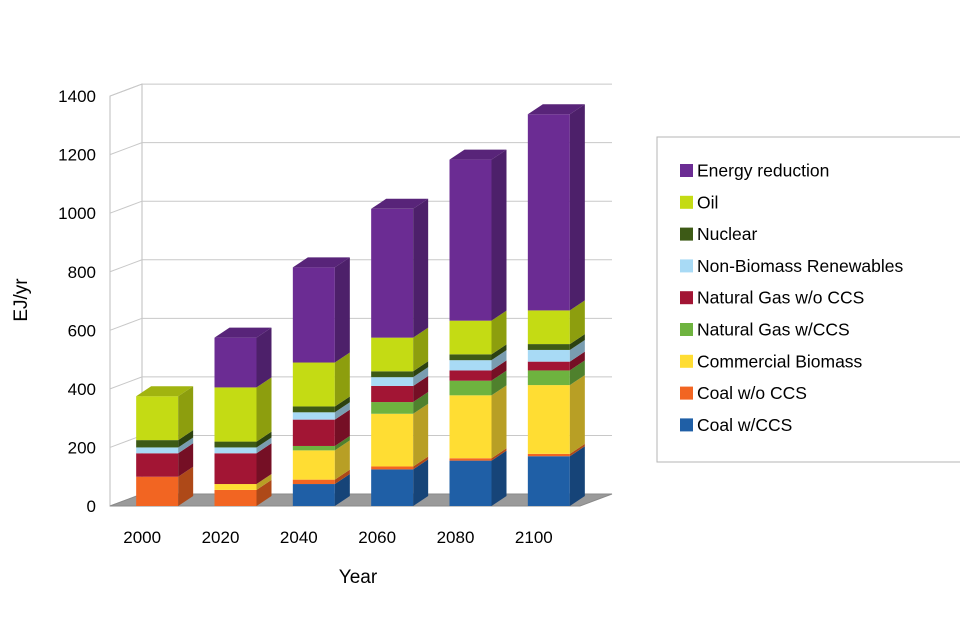  What do you see at coordinates (763, 171) in the screenshot?
I see `legend-label: Energy reduction` at bounding box center [763, 171].